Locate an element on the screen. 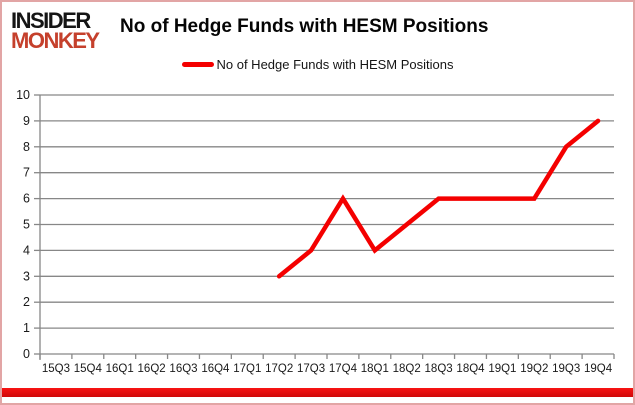 The height and width of the screenshot is (405, 635). svg-text: 5 is located at coordinates (26, 225).